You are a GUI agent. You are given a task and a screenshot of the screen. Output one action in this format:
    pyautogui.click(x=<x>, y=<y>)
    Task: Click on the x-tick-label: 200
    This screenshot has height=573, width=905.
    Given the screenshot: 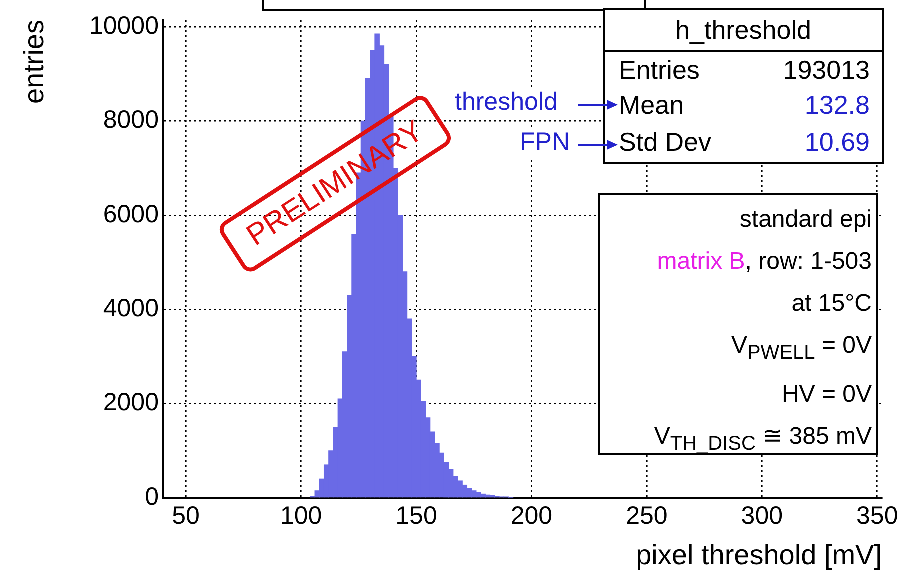 What is the action you would take?
    pyautogui.click(x=531, y=516)
    